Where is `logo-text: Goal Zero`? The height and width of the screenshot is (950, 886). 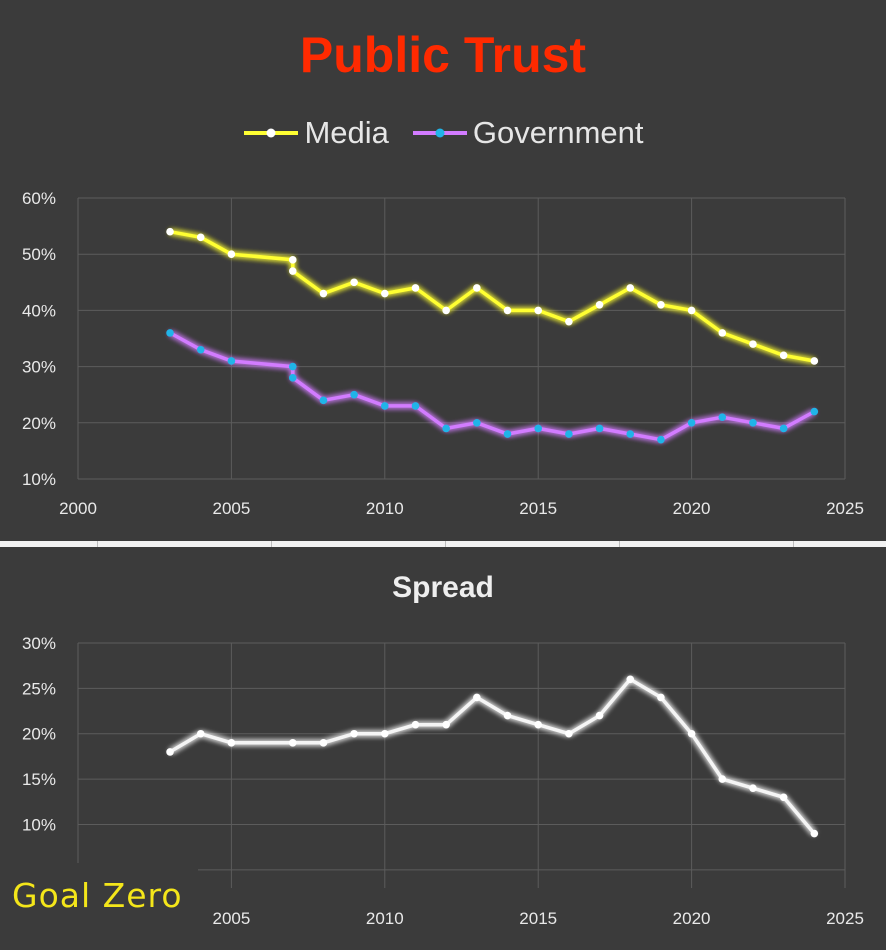
logo-text: Goal Zero is located at coordinates (97, 895).